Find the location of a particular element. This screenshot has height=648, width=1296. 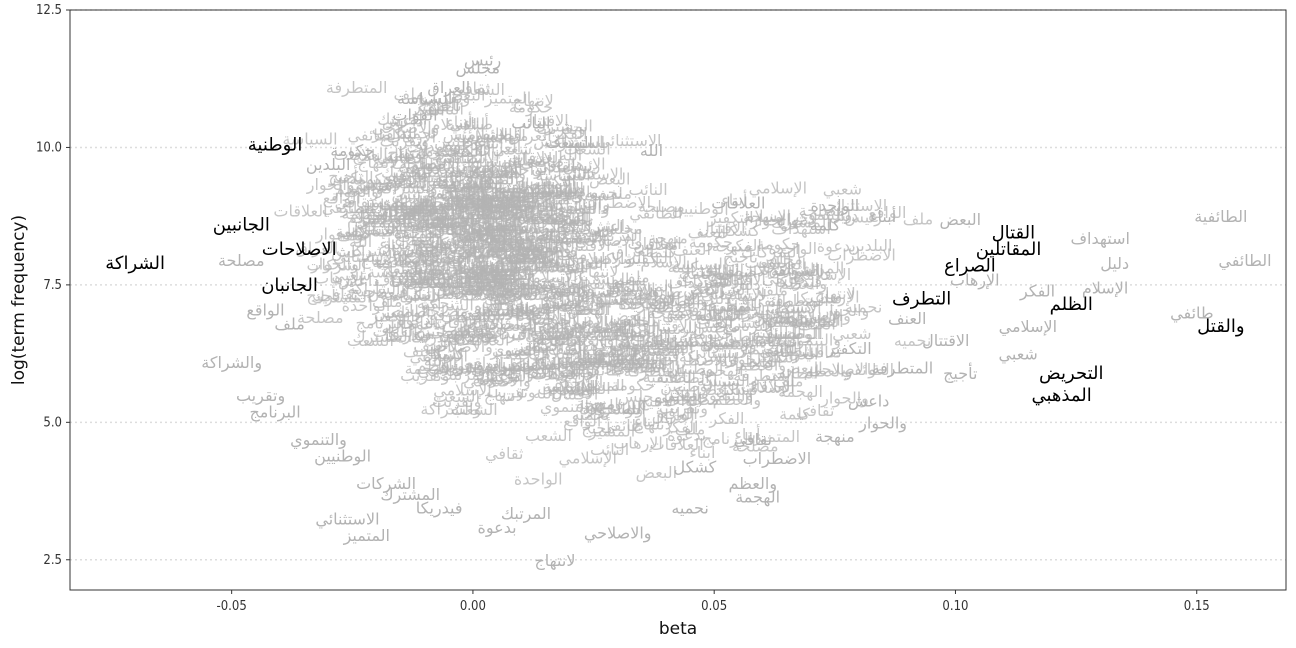

cloud-term: الشركات is located at coordinates (403, 211).